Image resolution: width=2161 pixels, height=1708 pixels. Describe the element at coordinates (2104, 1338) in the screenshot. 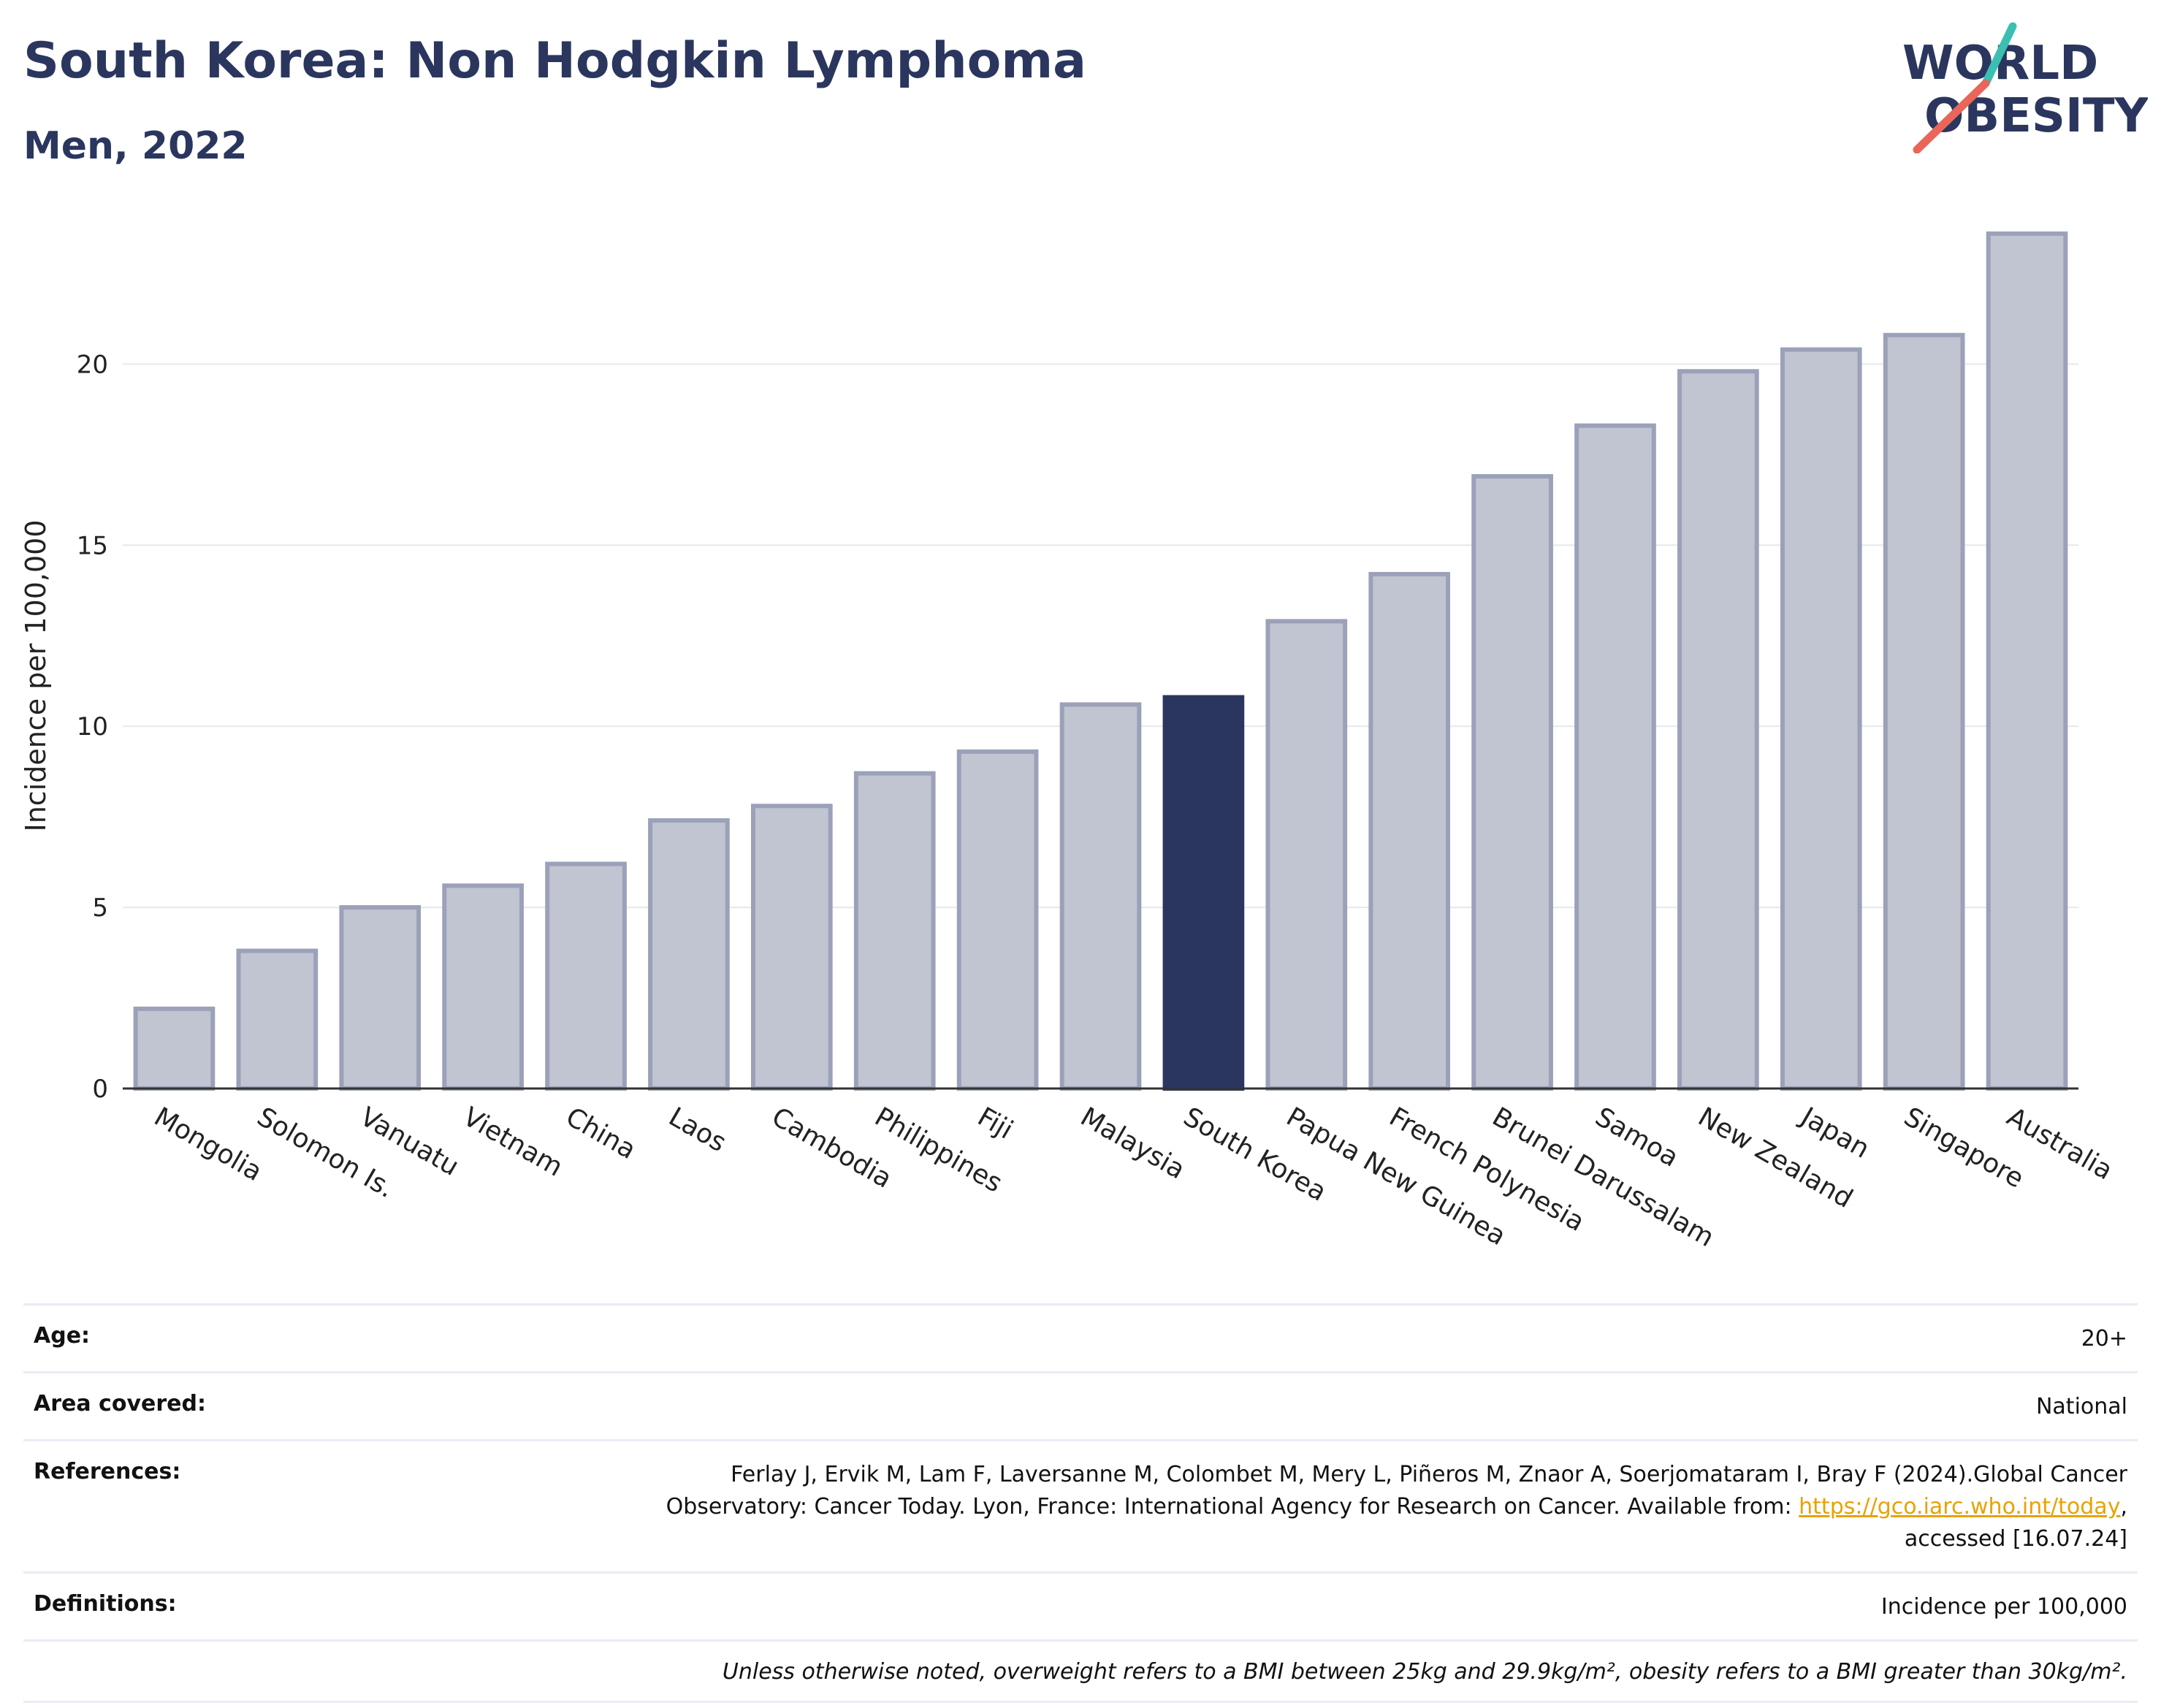

I see `age-value: 20+` at that location.